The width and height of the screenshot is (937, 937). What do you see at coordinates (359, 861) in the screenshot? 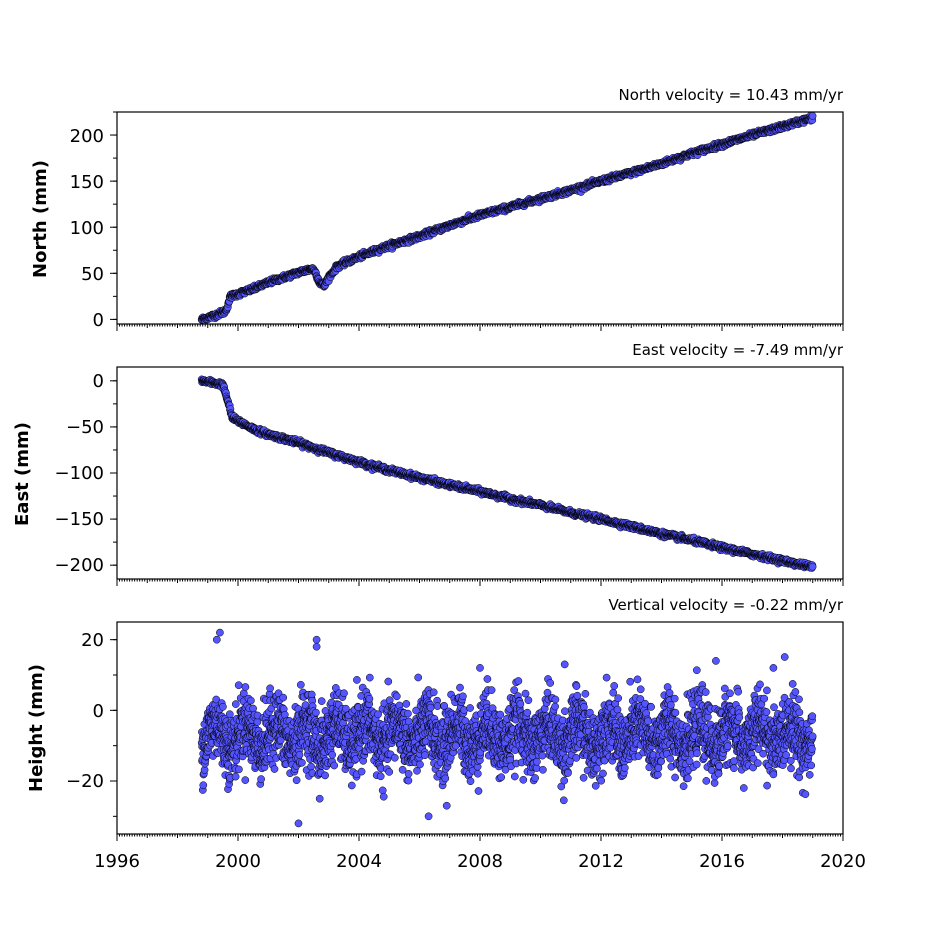
I see `height-xtick-label: 2004` at bounding box center [359, 861].